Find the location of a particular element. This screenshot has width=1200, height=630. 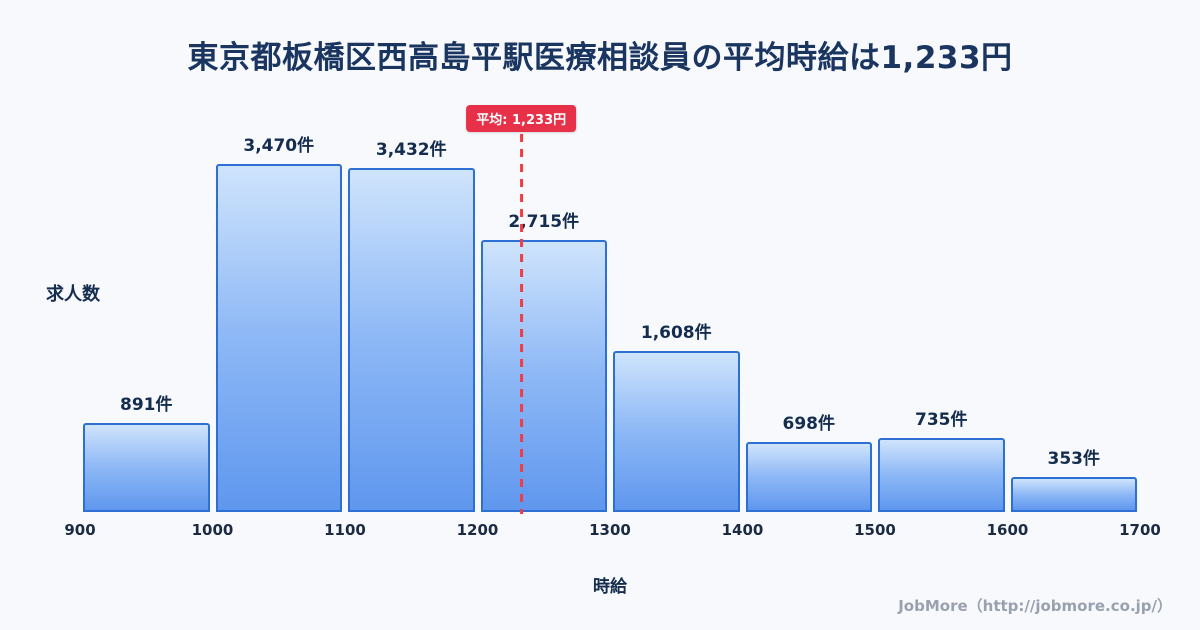

x-axis-ticks: 900 1000 1100 1200 1300 1400 1500 1600 1700 is located at coordinates (612, 532).